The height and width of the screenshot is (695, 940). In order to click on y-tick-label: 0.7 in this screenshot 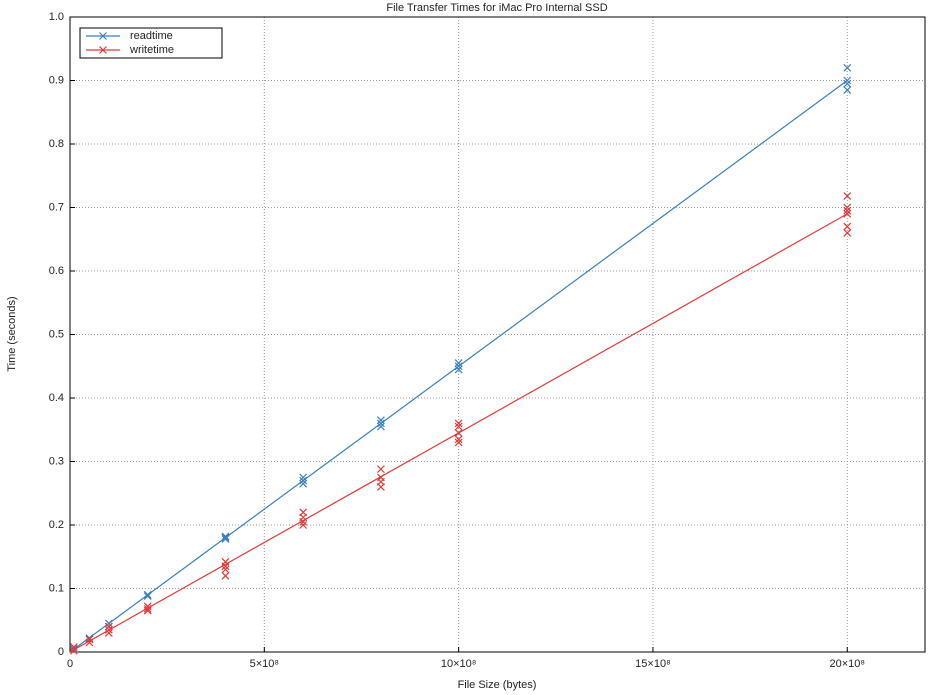, I will do `click(56, 207)`.